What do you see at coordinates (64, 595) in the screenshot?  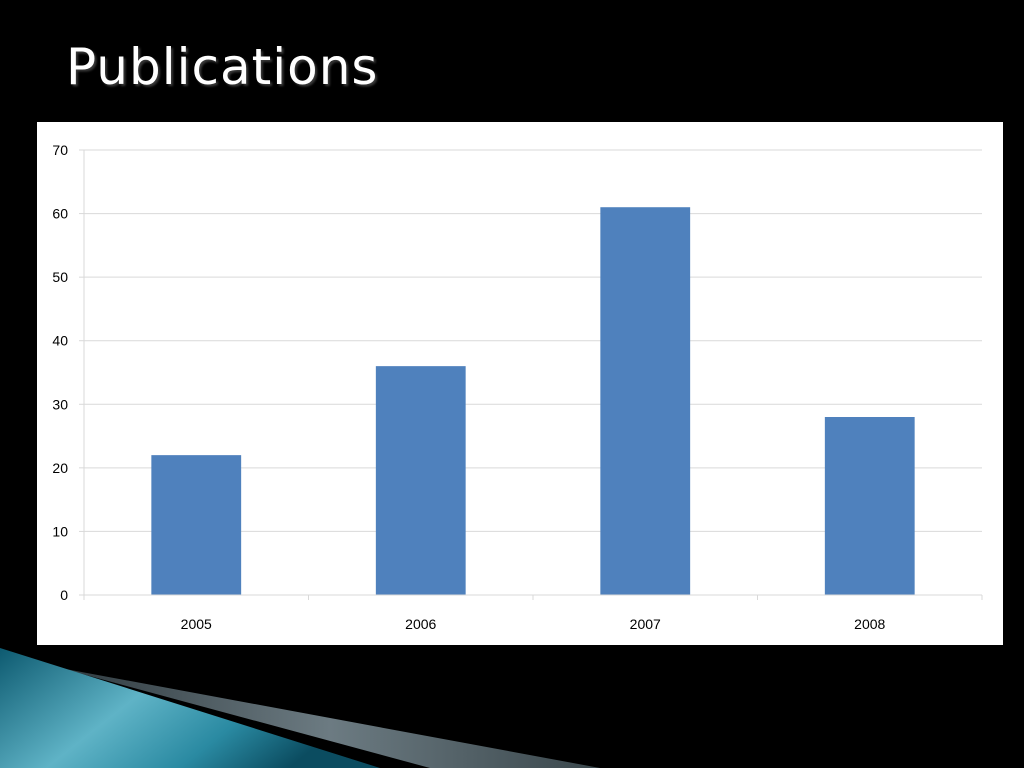 I see `y-tick-label: 0` at bounding box center [64, 595].